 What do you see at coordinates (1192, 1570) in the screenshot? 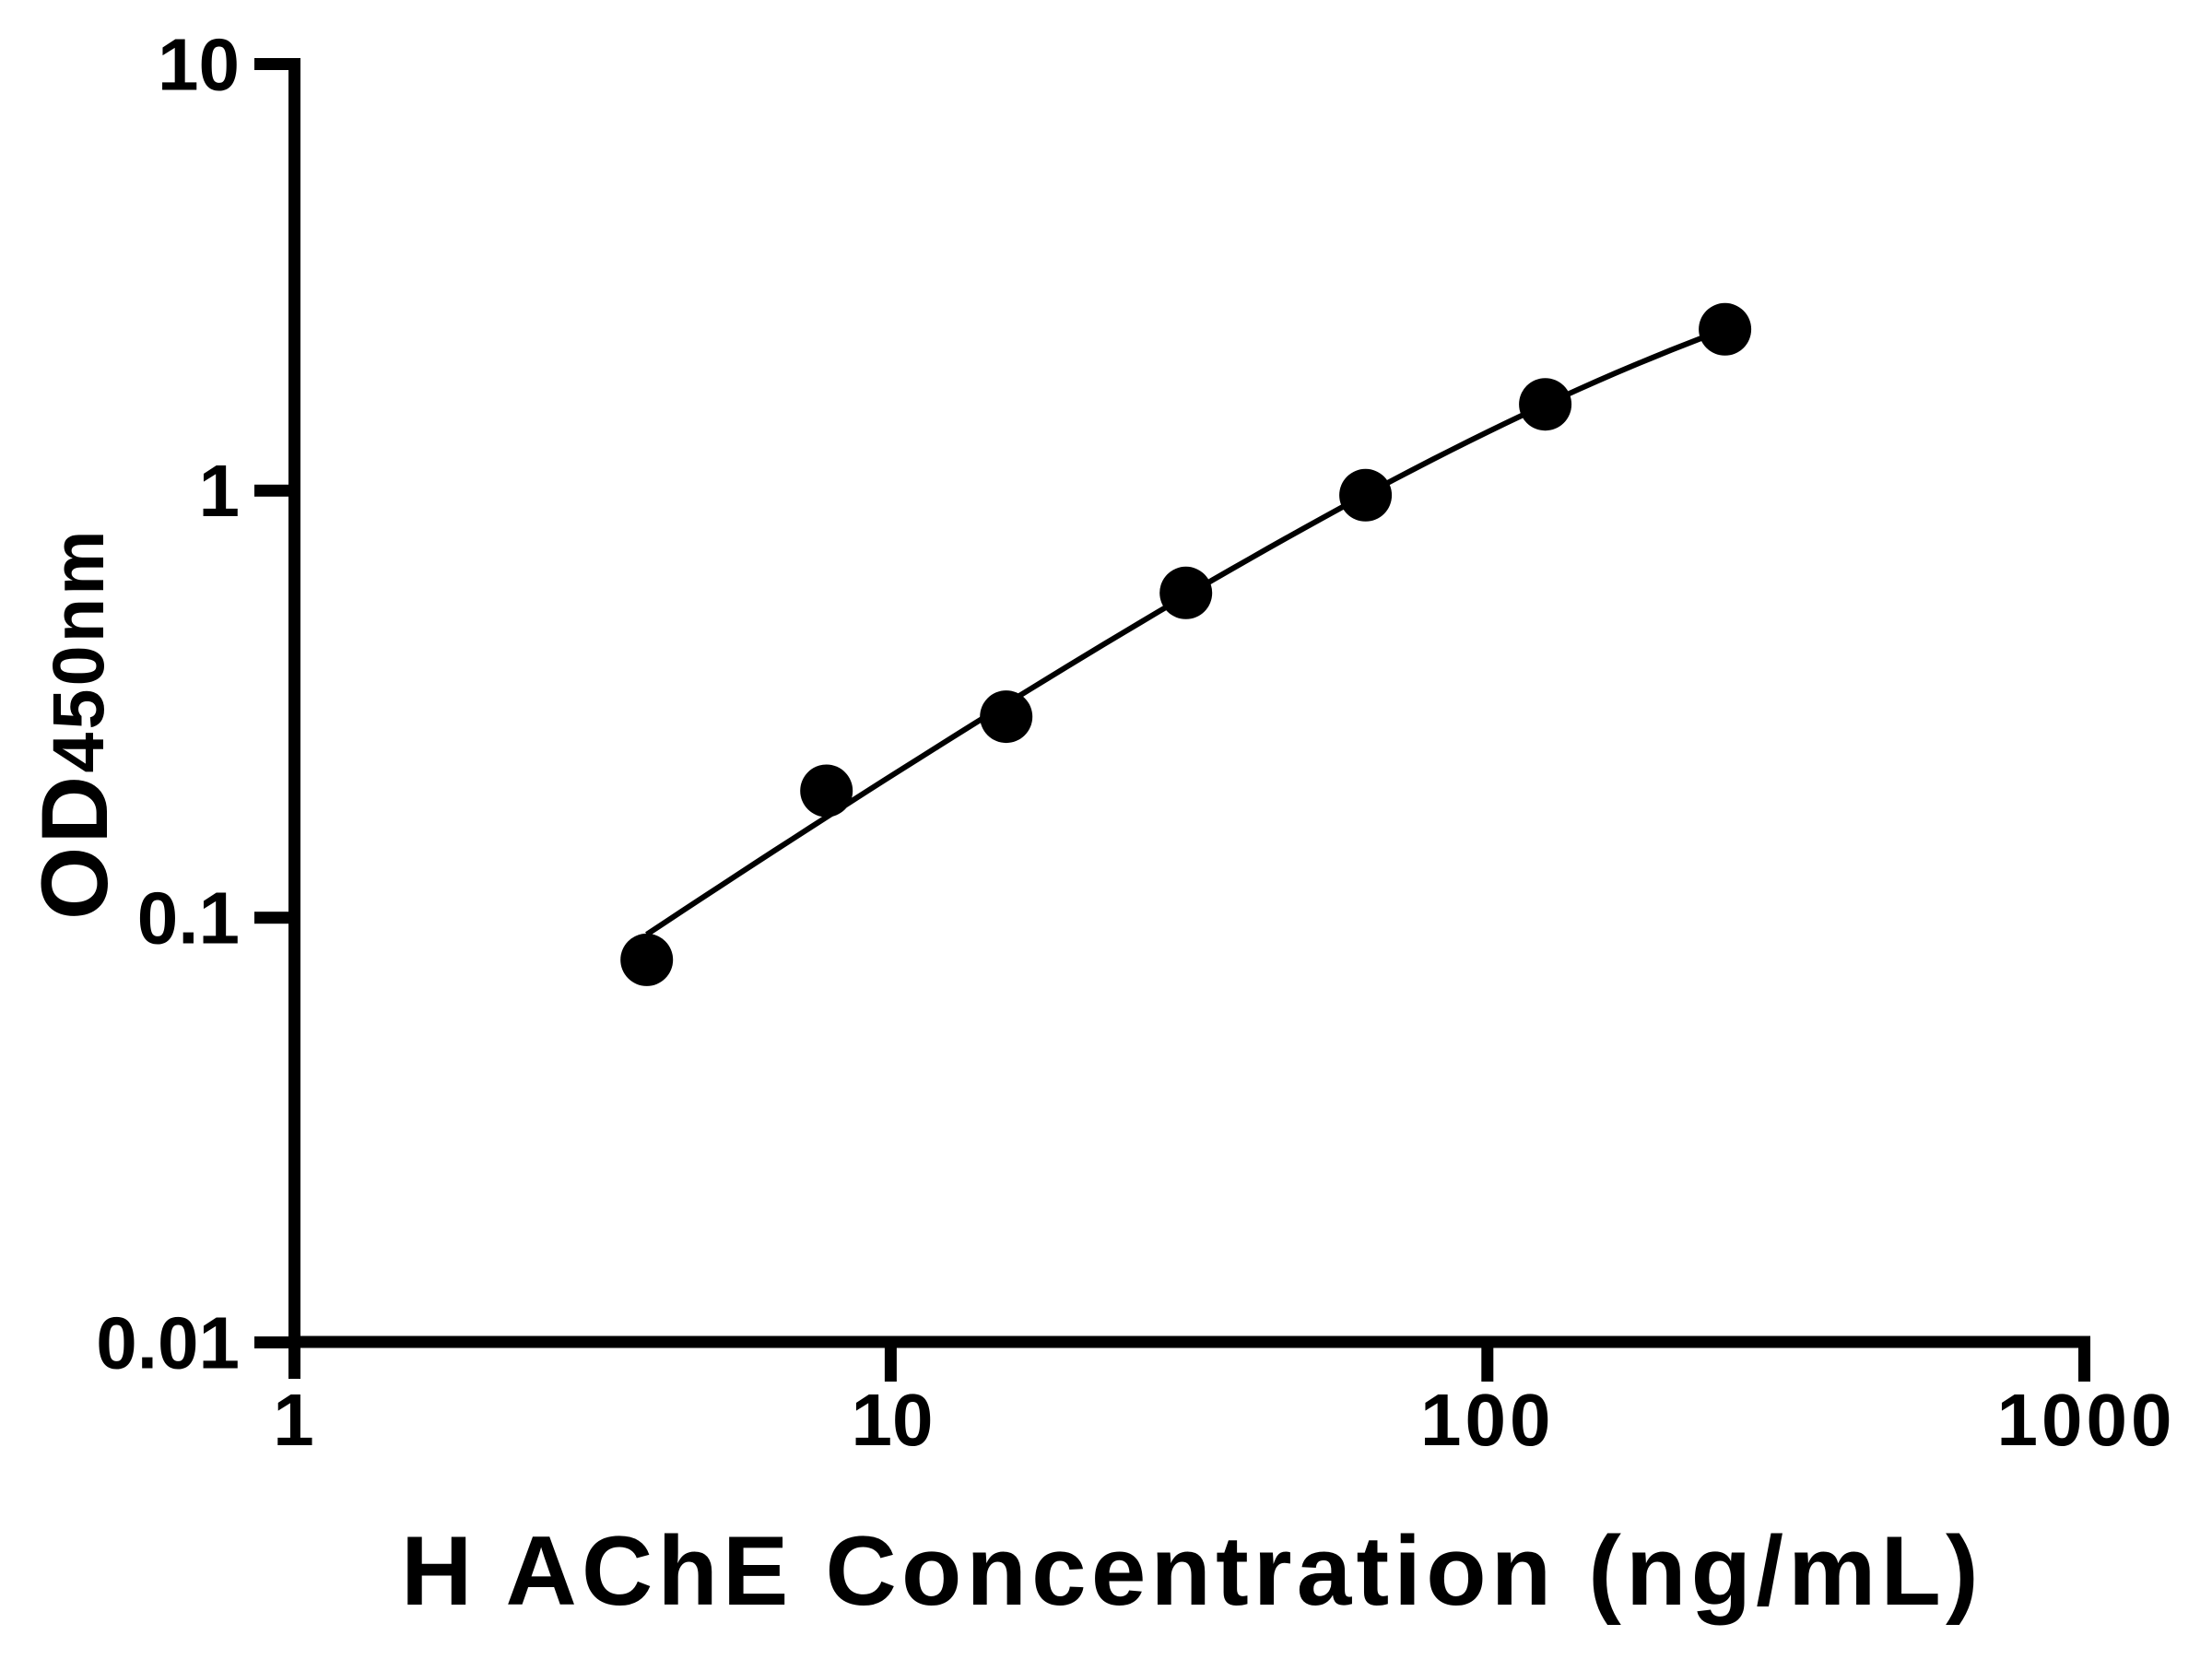
I see `svg-text: H AChE Concentration (ng/mL)` at bounding box center [1192, 1570].